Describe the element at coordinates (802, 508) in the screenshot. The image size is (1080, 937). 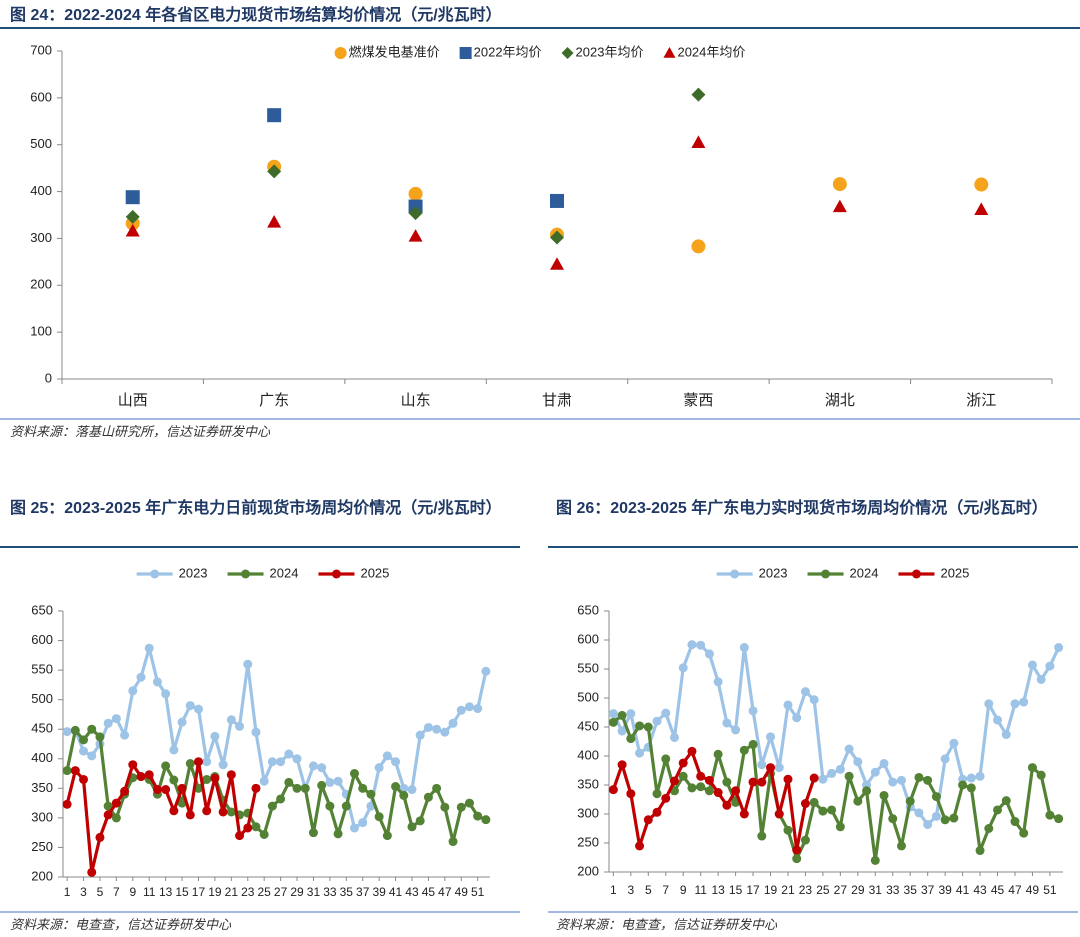
I see `figure-title: 图 26：2023-2025 年广东电力实时现货市场周均价情况（元/兆瓦时）` at that location.